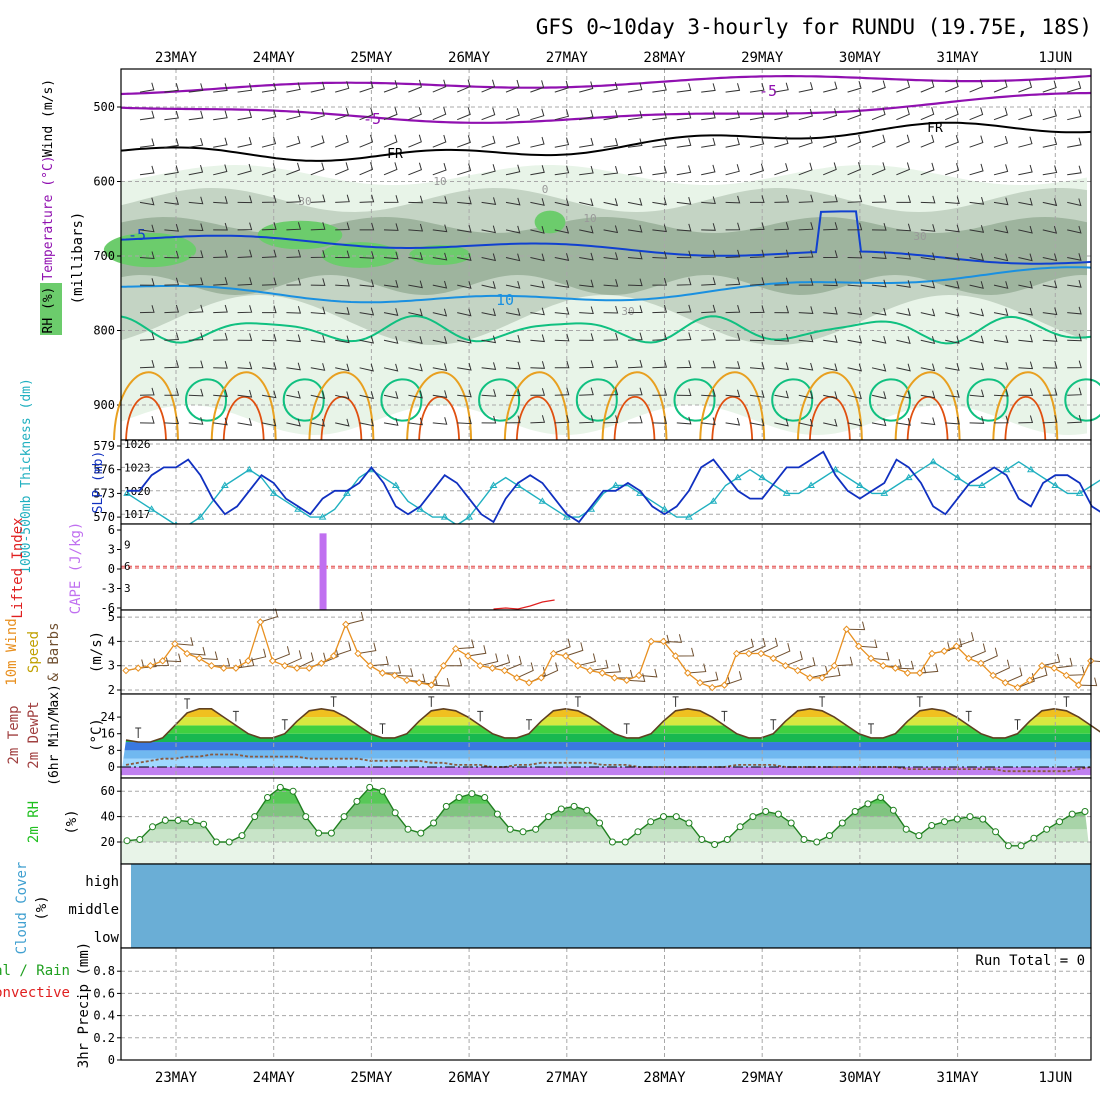  What do you see at coordinates (1030, 961) in the screenshot?
I see `run-total: Run Total = 0` at bounding box center [1030, 961].